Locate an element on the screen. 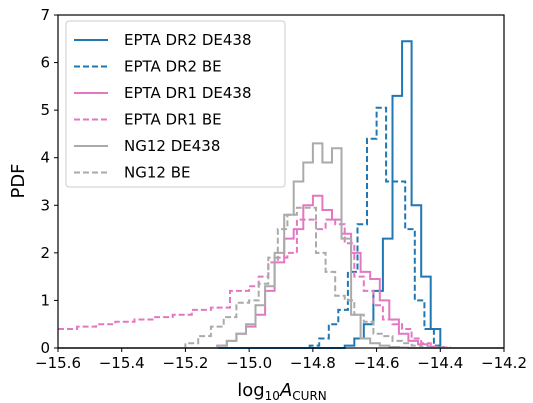  x-tick-label: −14.4 is located at coordinates (440, 363).